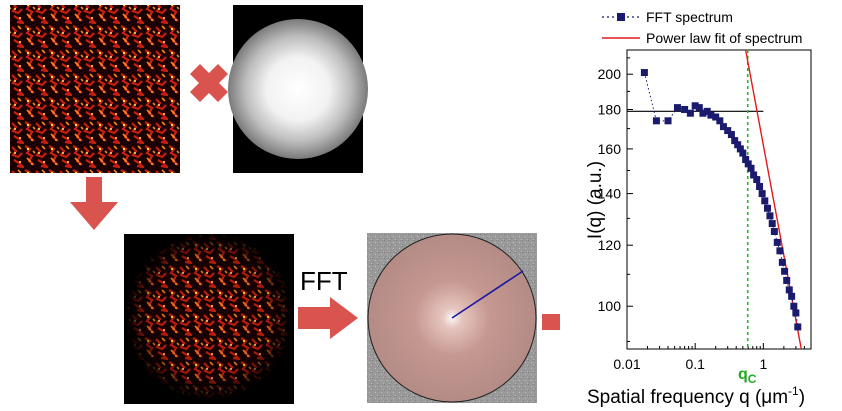 Image resolution: width=842 pixels, height=411 pixels. Describe the element at coordinates (487, 294) in the screenshot. I see `fft-radius-line` at that location.